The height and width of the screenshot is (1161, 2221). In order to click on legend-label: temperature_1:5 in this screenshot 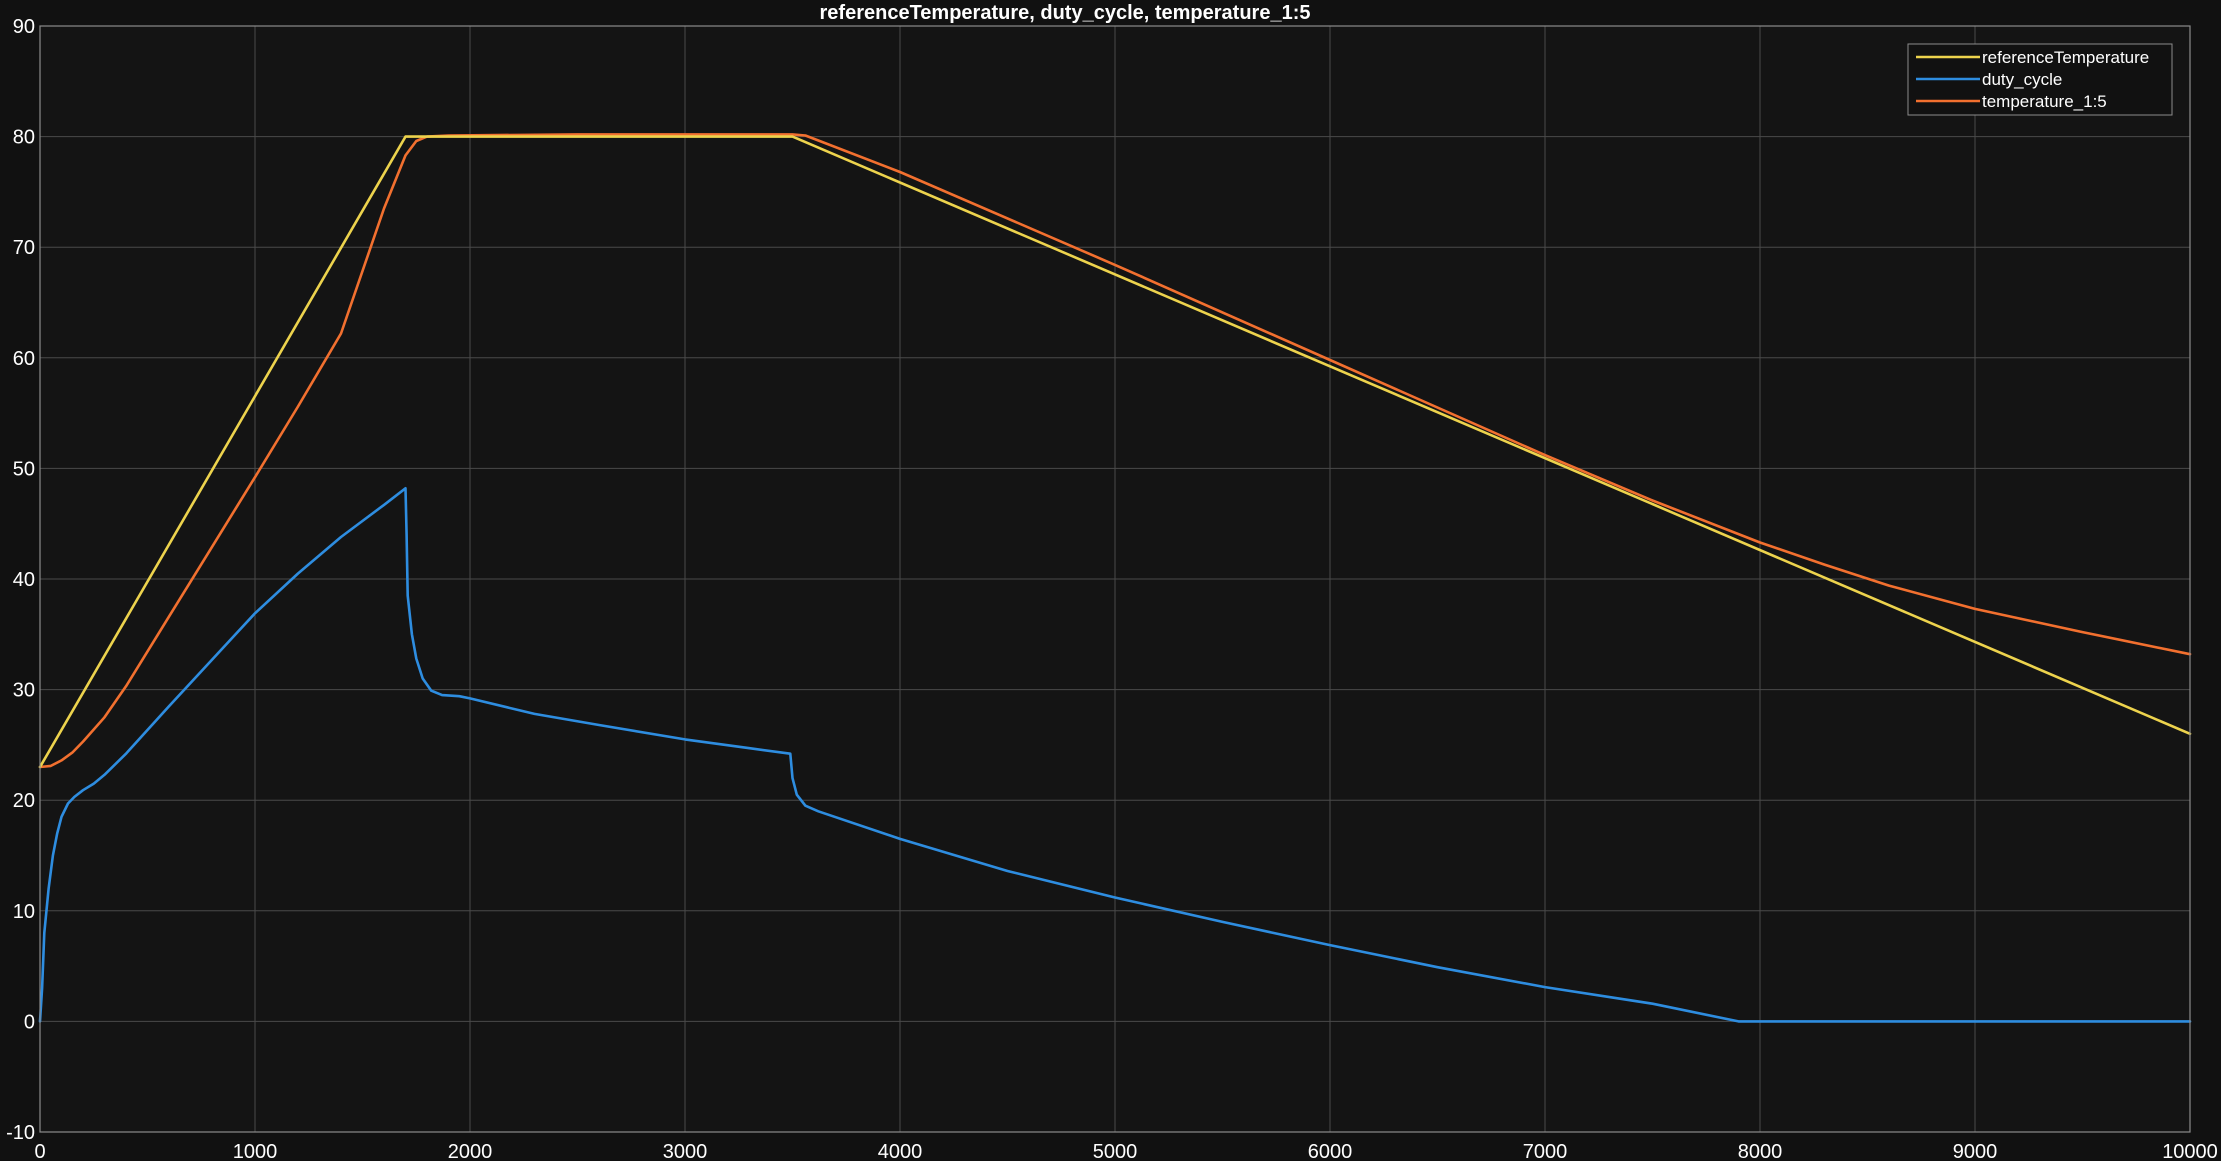, I will do `click(2044, 101)`.